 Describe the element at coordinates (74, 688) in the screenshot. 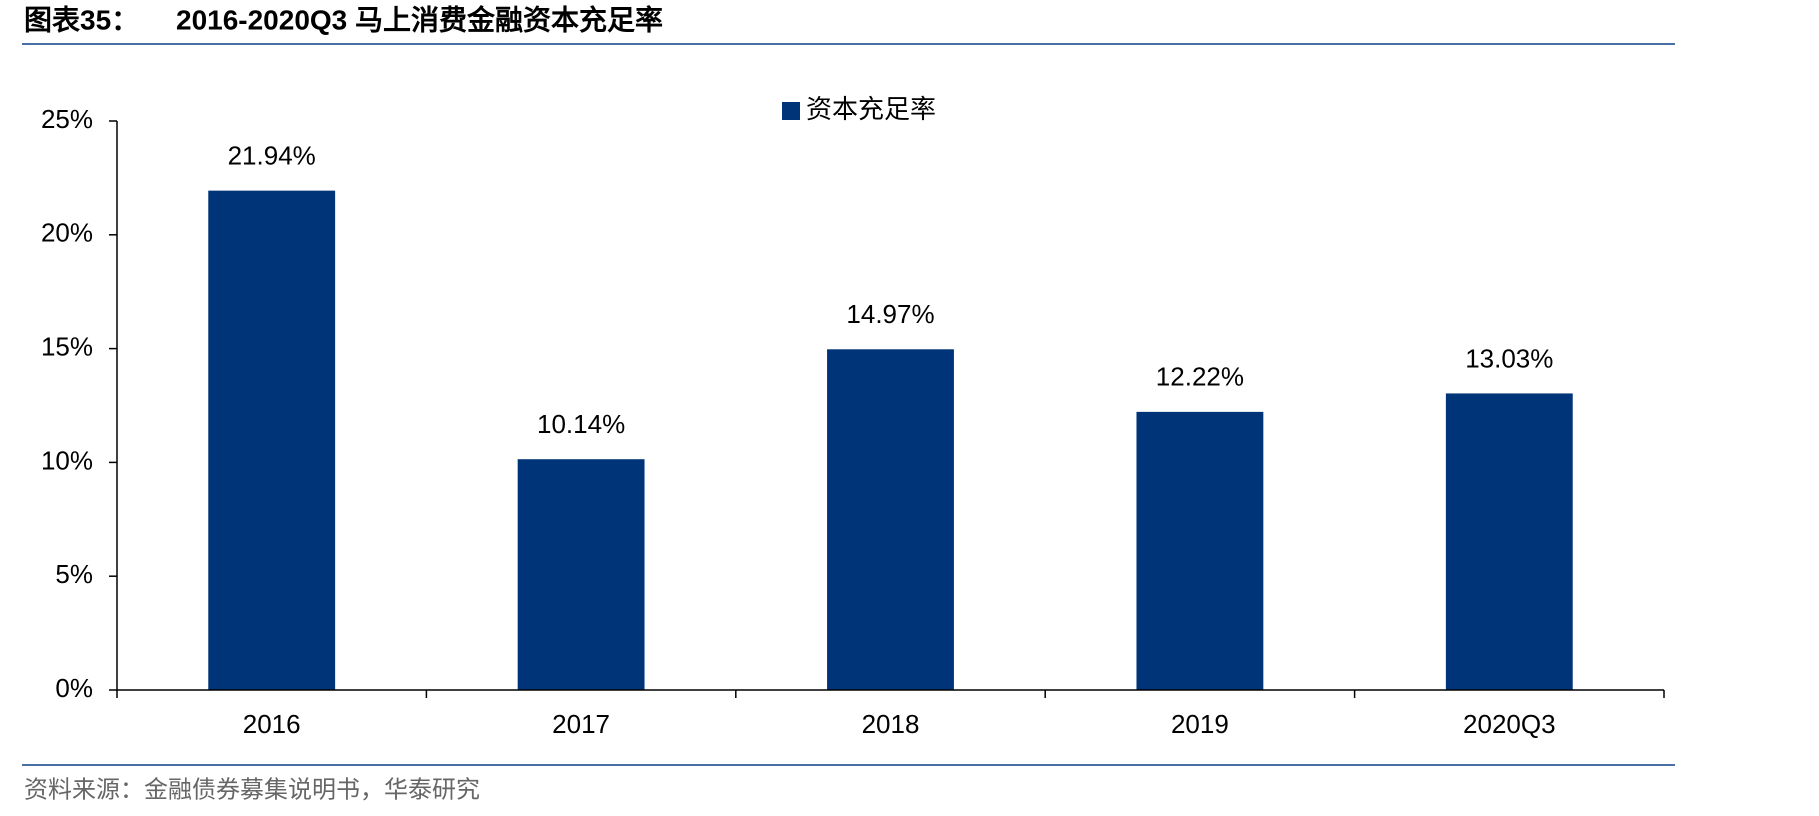

I see `y-tick-label: 0%` at that location.